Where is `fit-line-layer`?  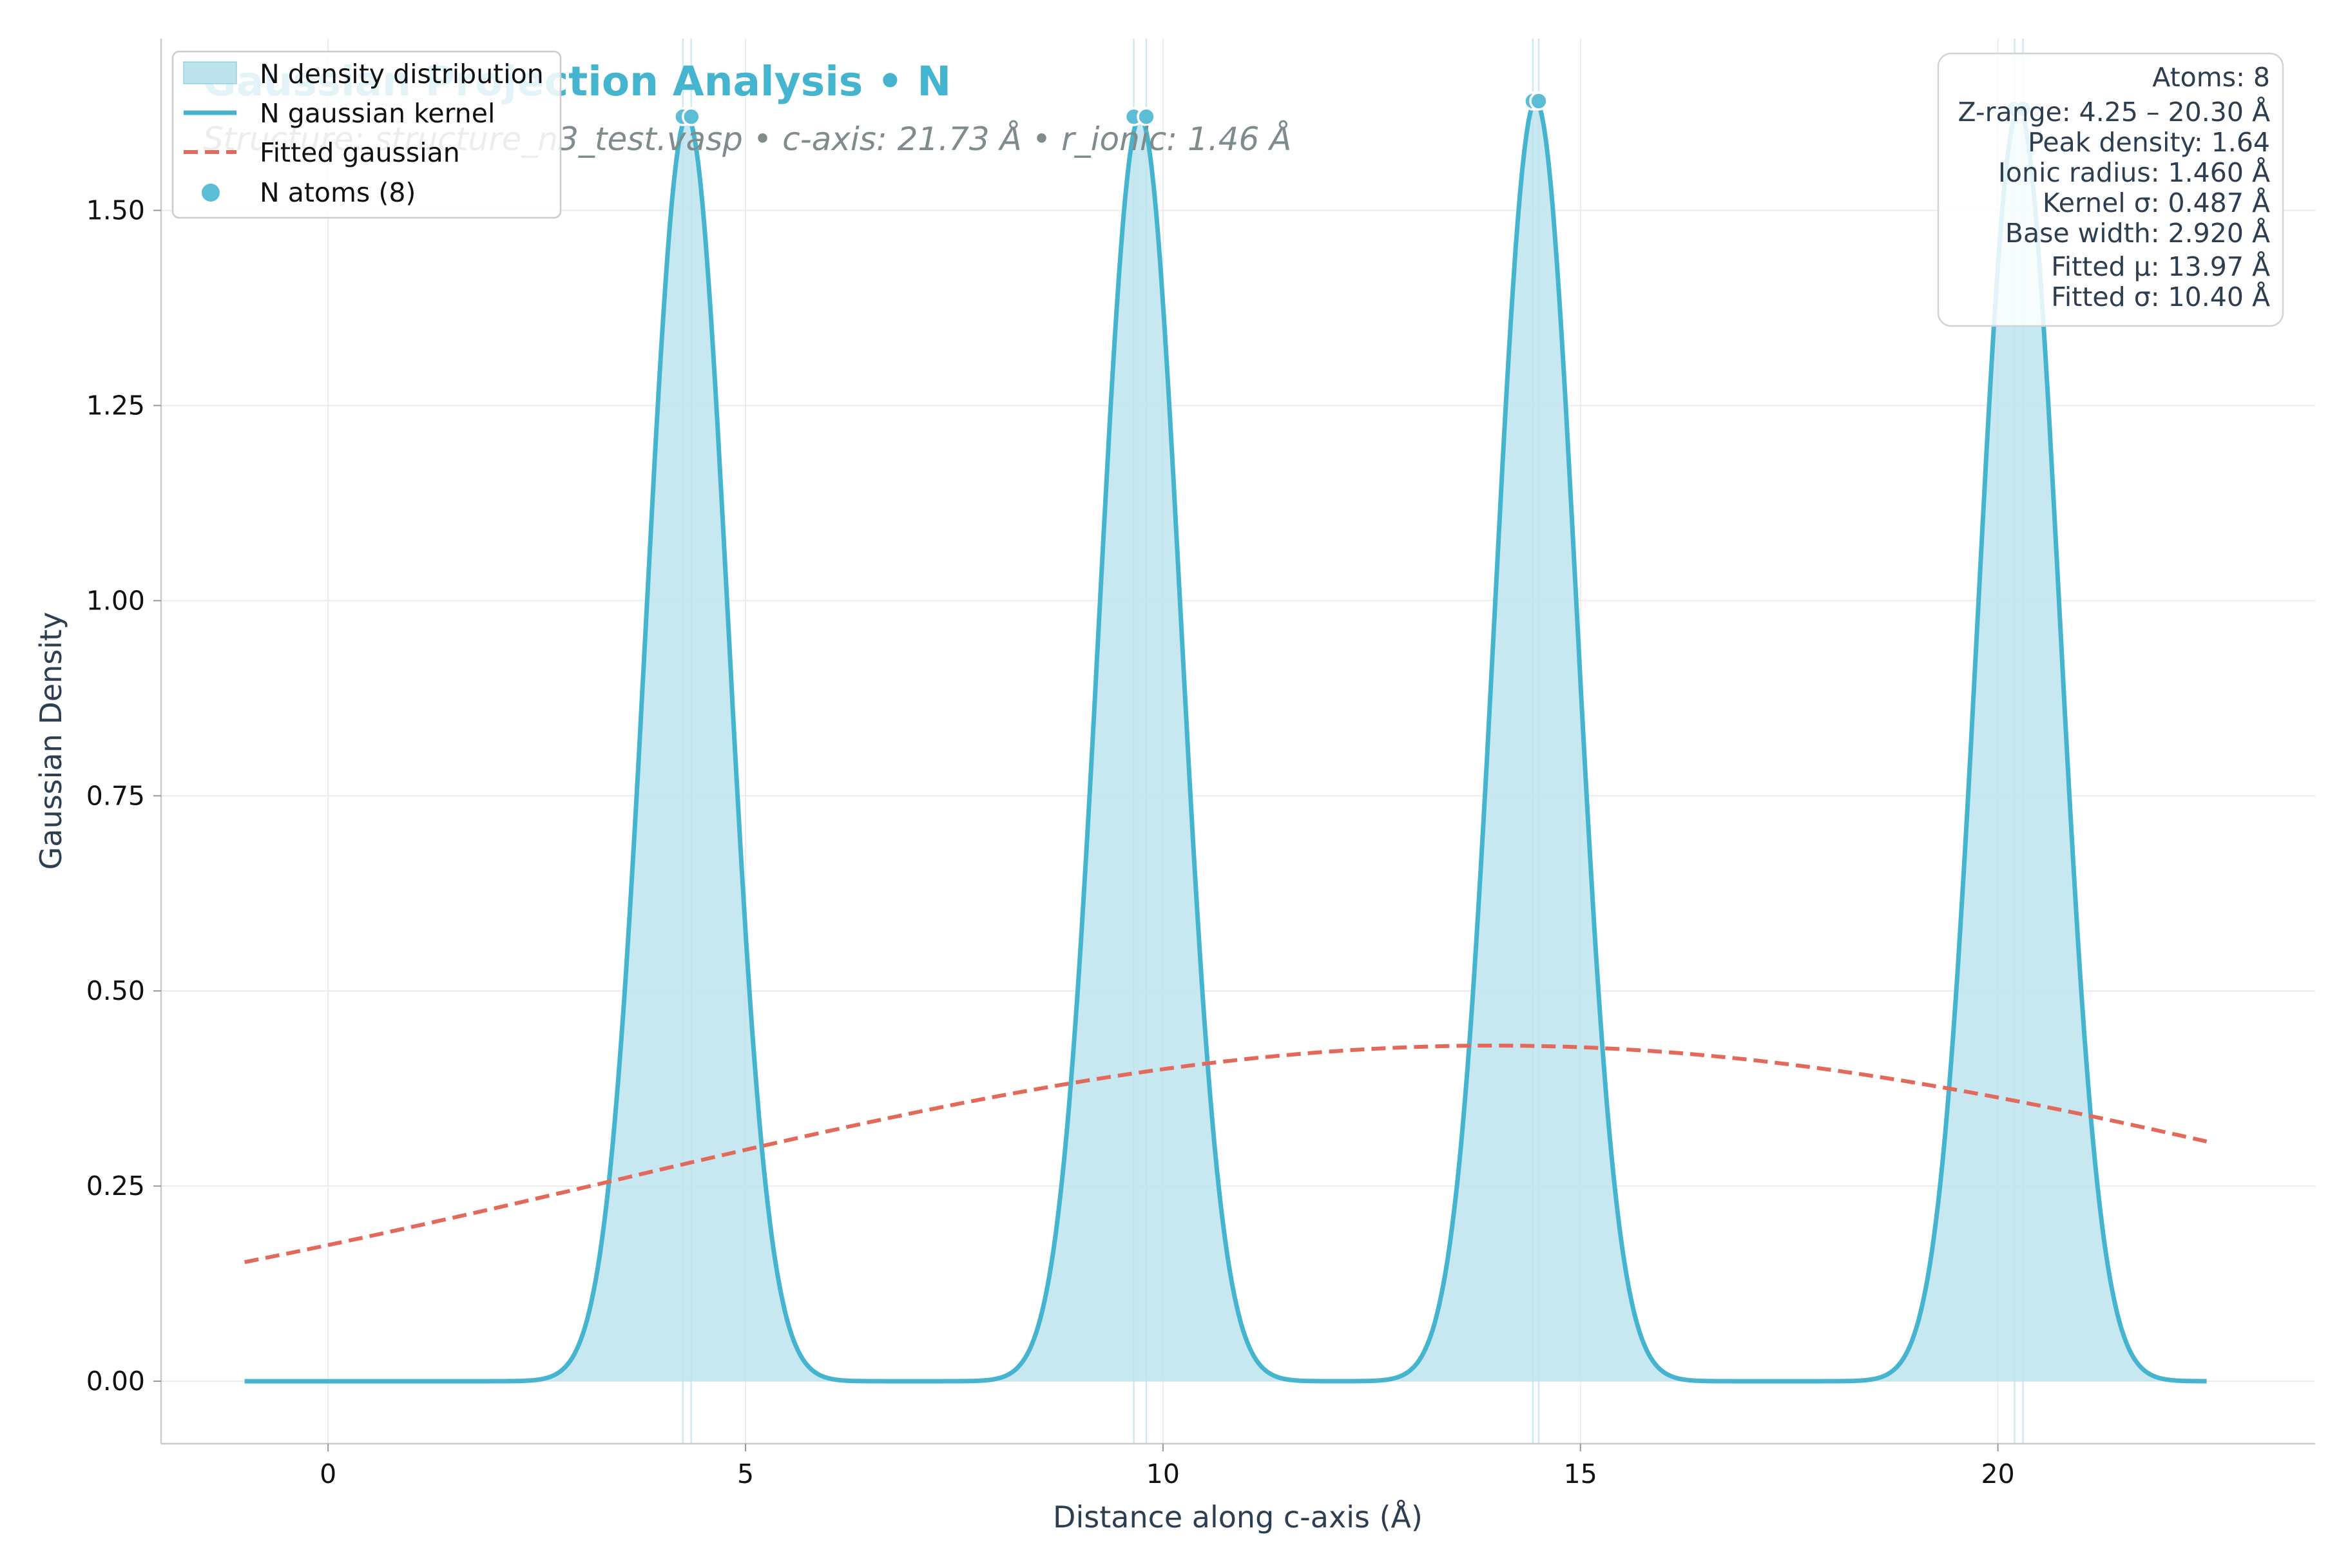
fit-line-layer is located at coordinates (1226, 1155).